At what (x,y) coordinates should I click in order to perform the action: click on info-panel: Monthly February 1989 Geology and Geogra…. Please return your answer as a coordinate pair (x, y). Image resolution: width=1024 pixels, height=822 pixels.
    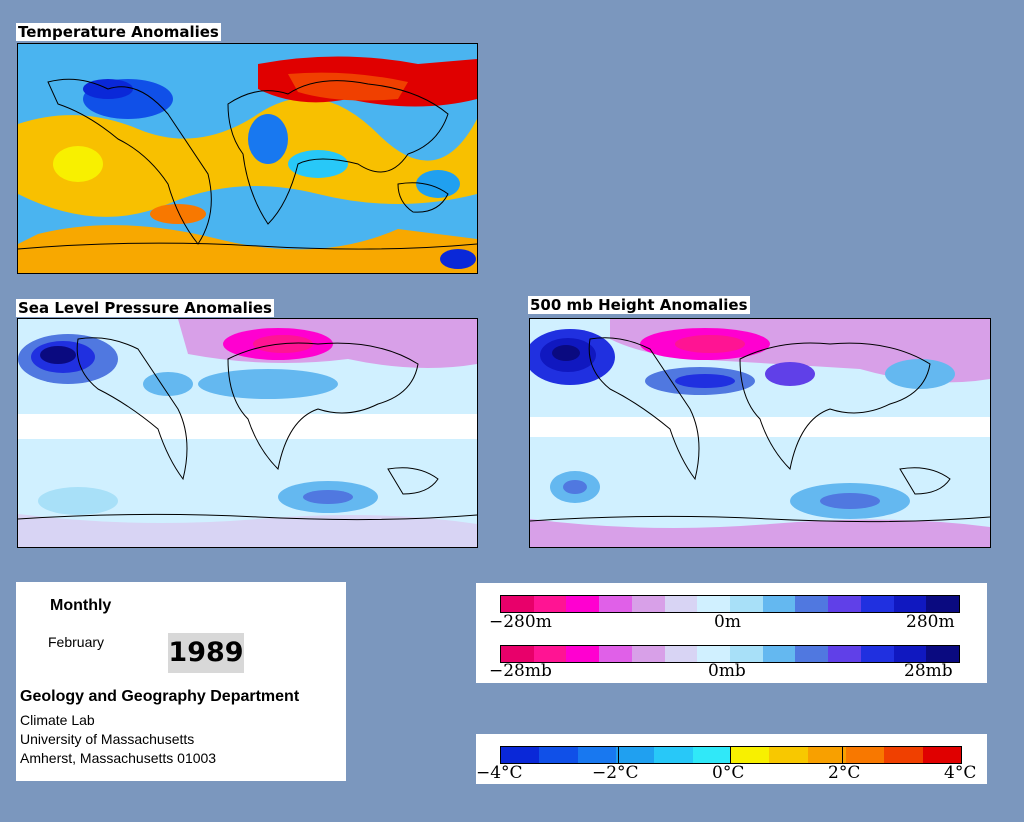
    Looking at the image, I should click on (181, 681).